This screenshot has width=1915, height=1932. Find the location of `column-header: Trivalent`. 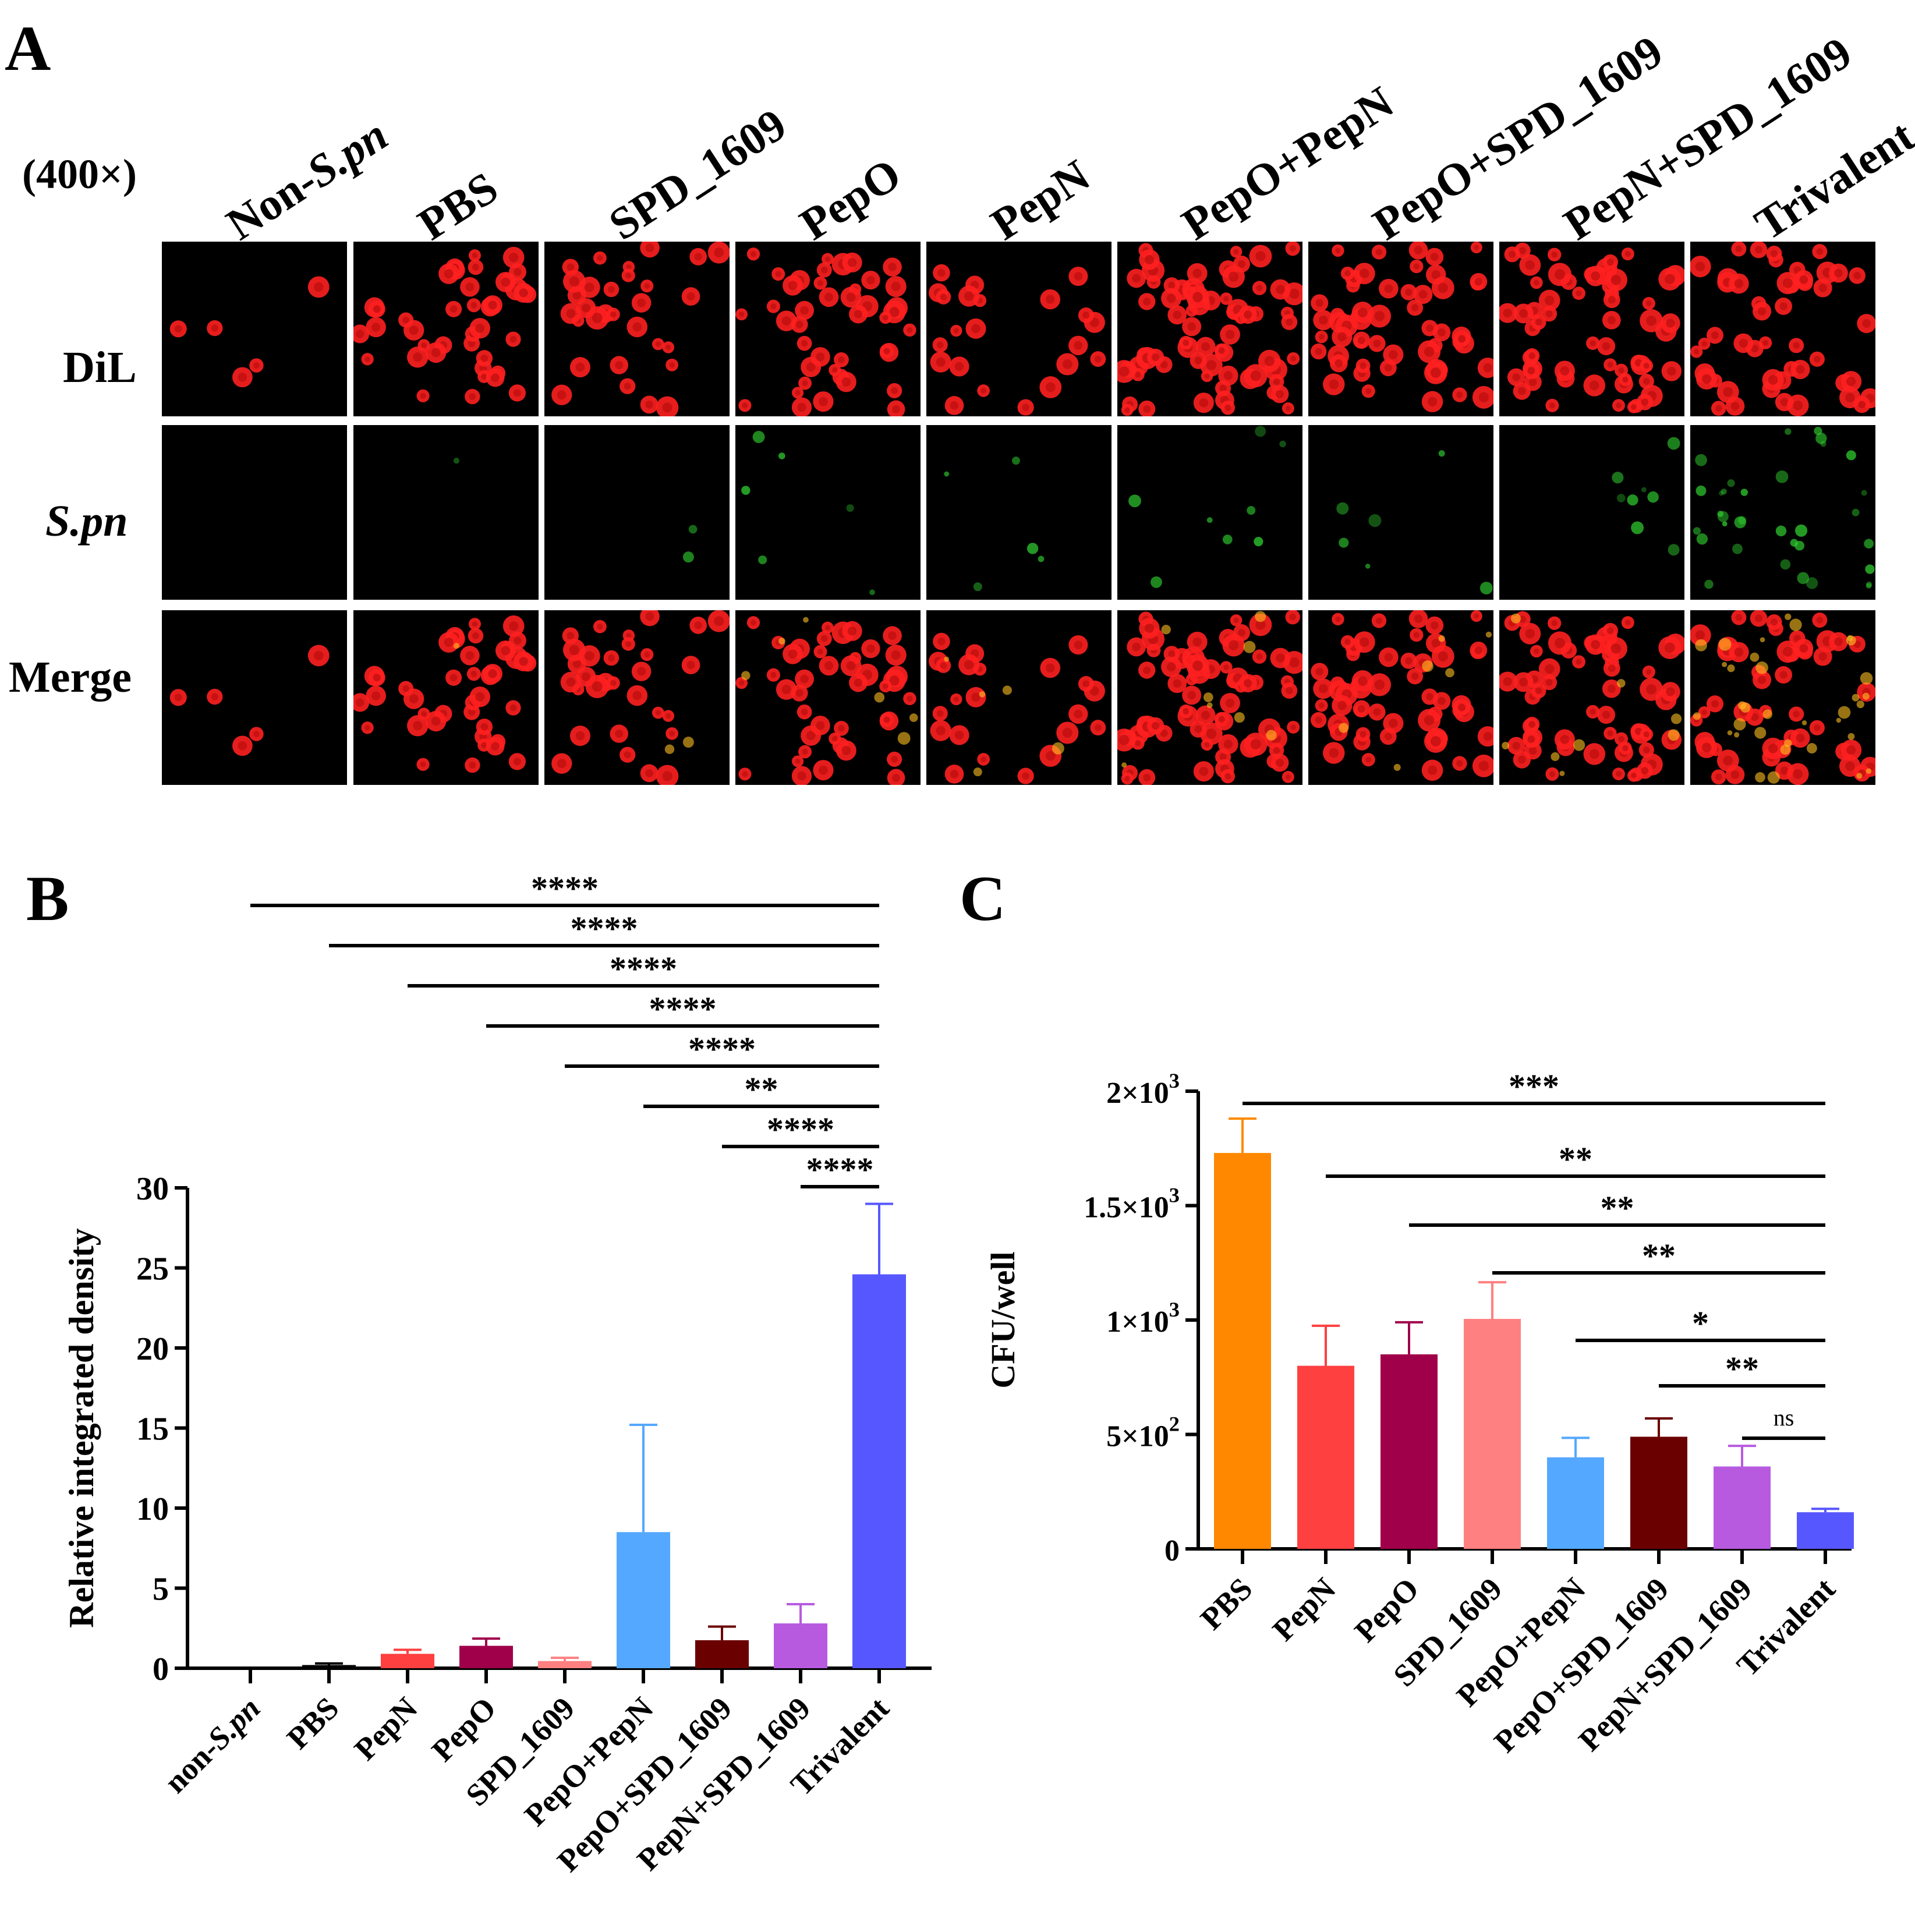

column-header: Trivalent is located at coordinates (1830, 179).